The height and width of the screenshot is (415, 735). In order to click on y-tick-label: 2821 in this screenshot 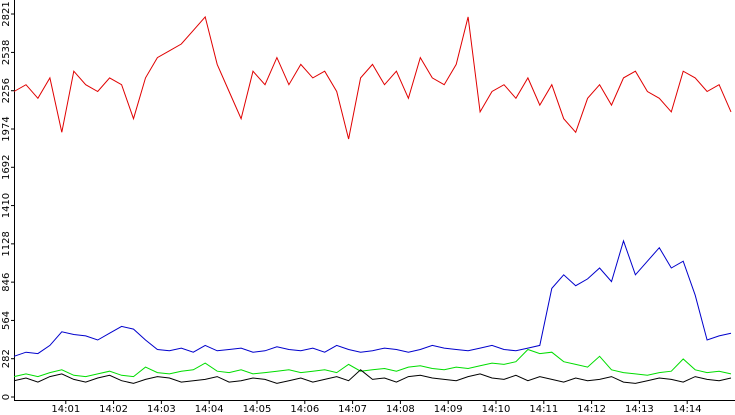, I will do `click(6, 13)`.